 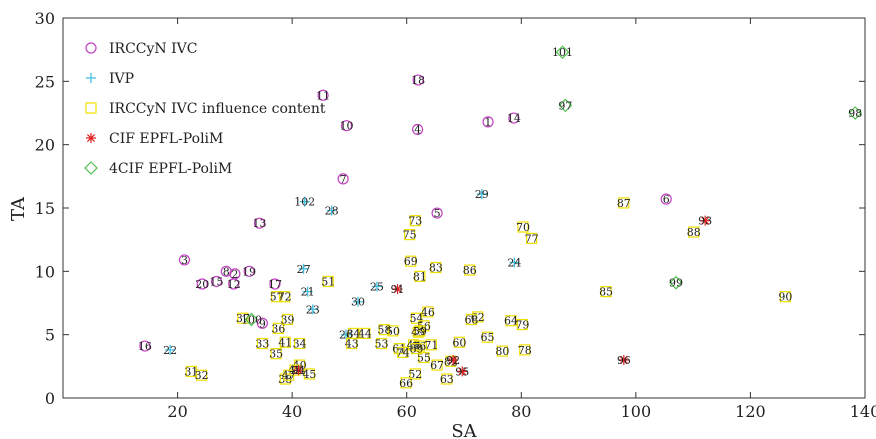 I want to click on data-label-66: 66, so click(x=406, y=383).